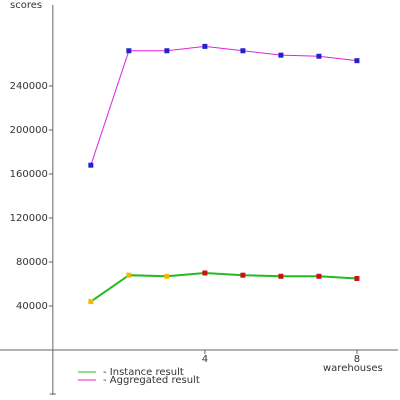 The height and width of the screenshot is (400, 400). Describe the element at coordinates (205, 359) in the screenshot. I see `x-tick-label: 4` at that location.